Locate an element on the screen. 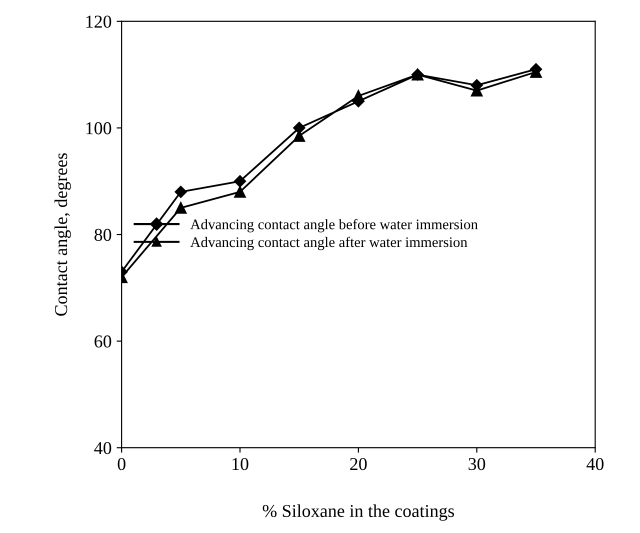 Image resolution: width=640 pixels, height=533 pixels. x-axis-title: % Siloxane in the coatings is located at coordinates (358, 512).